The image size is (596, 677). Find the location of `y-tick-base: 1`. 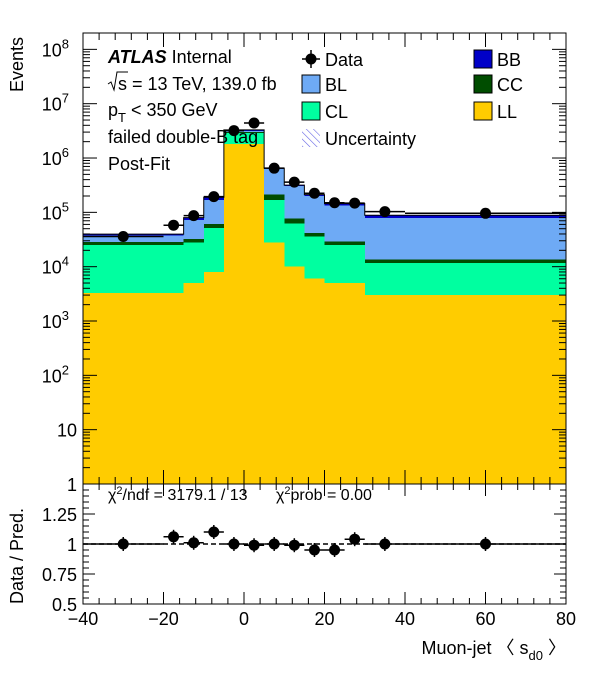

y-tick-base: 1 is located at coordinates (72, 485).